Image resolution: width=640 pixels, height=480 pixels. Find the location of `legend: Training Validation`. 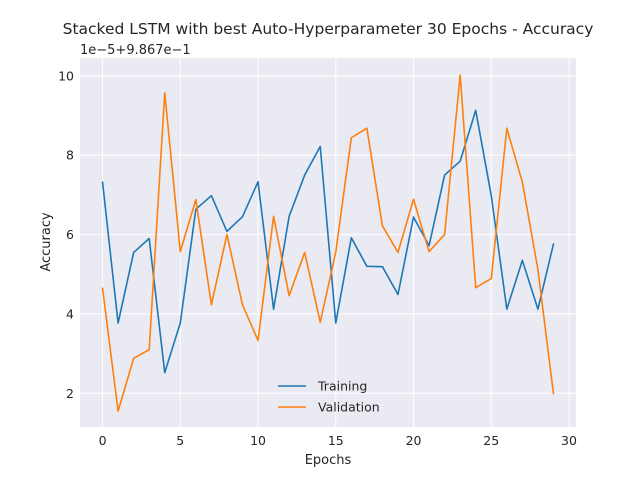

legend: Training Validation is located at coordinates (329, 397).